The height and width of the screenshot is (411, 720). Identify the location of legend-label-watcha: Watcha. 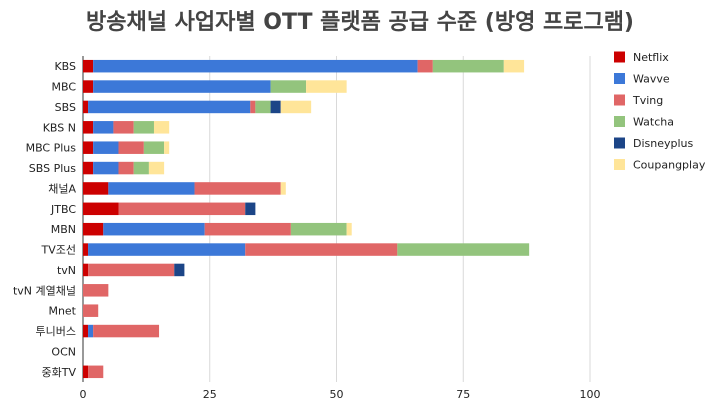
(653, 122).